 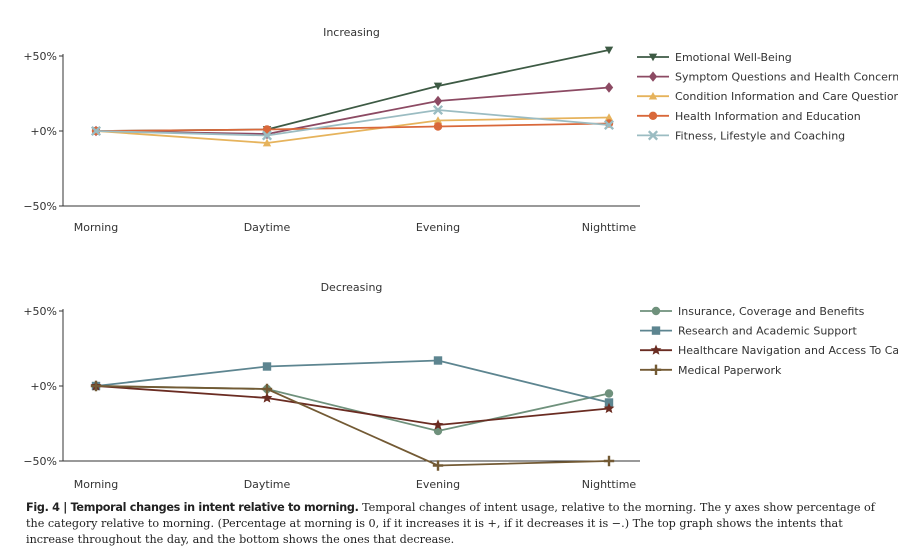 I want to click on legend-entry: Fitness, Lifestyle and Coaching, so click(x=741, y=135).